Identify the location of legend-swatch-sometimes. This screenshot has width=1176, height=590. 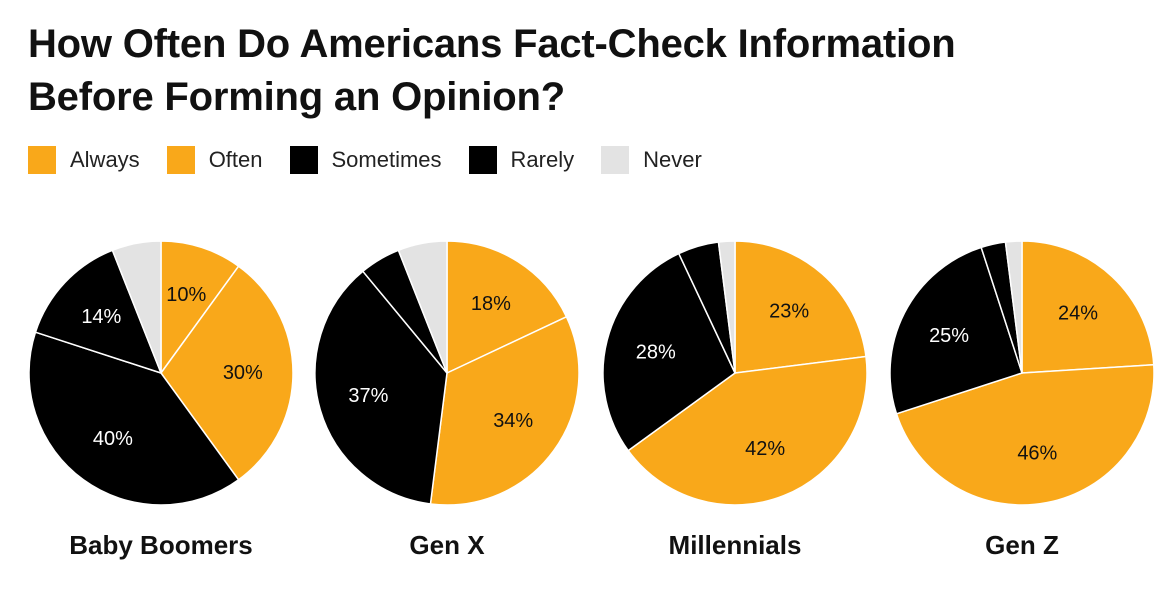
(303, 160).